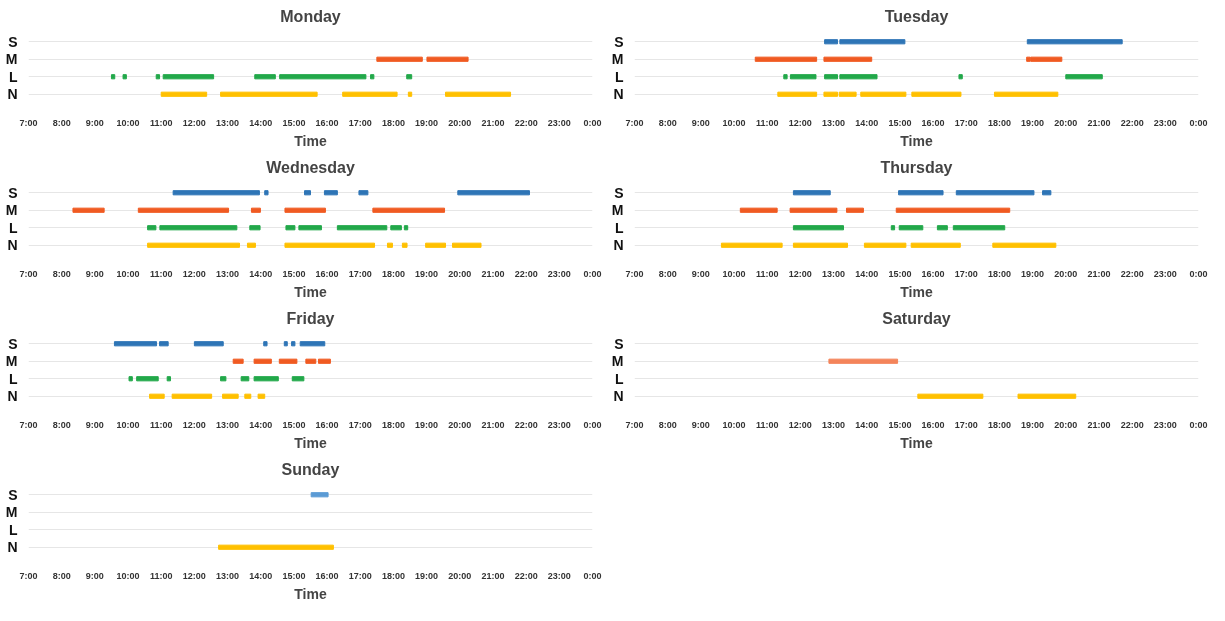  Describe the element at coordinates (310, 16) in the screenshot. I see `chart-title: Monday` at that location.